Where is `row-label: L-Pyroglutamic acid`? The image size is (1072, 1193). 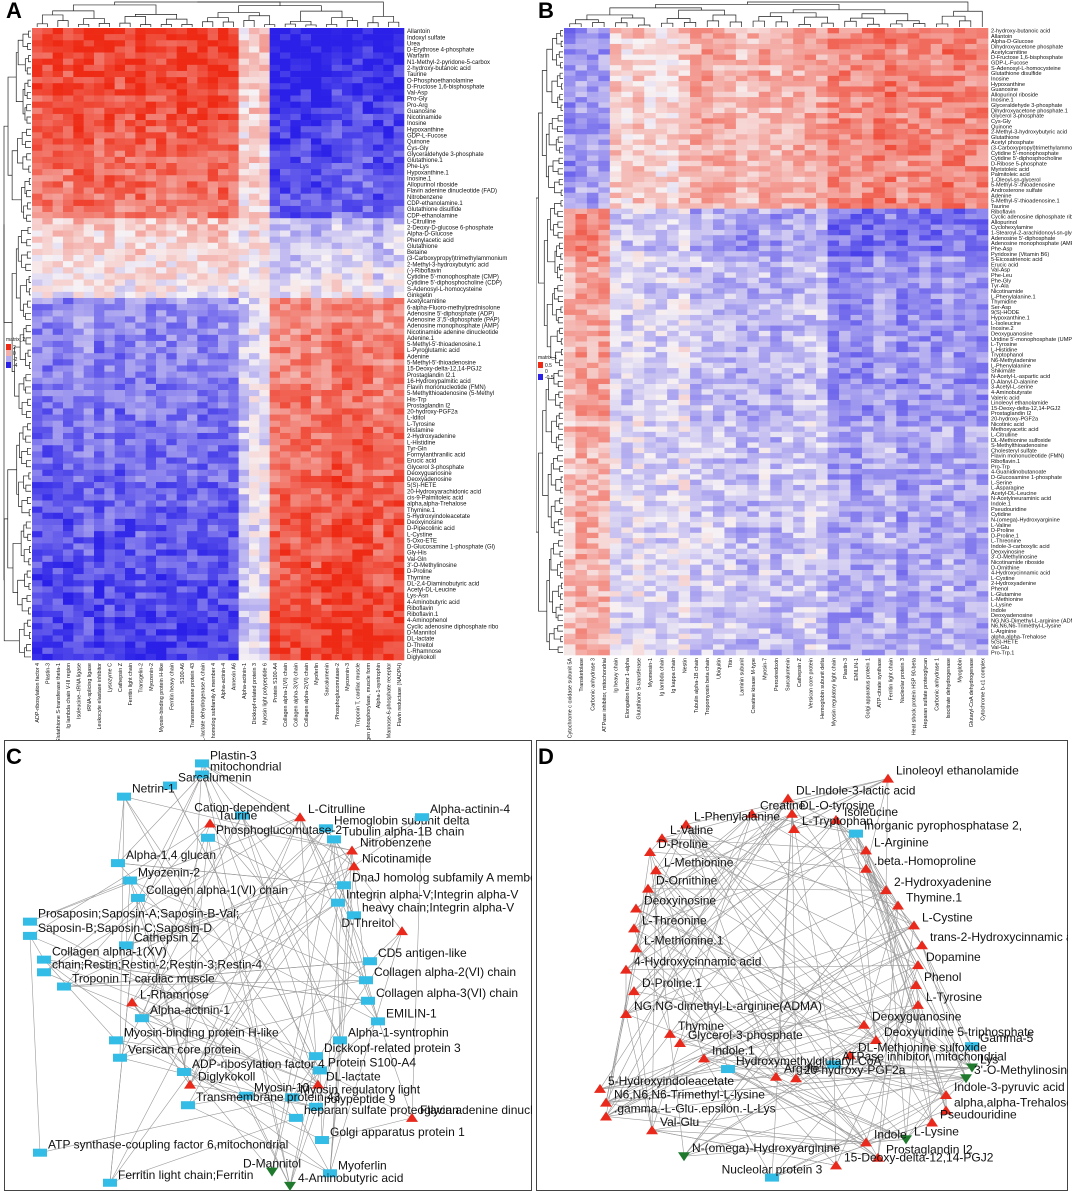 row-label: L-Pyroglutamic acid is located at coordinates (433, 351).